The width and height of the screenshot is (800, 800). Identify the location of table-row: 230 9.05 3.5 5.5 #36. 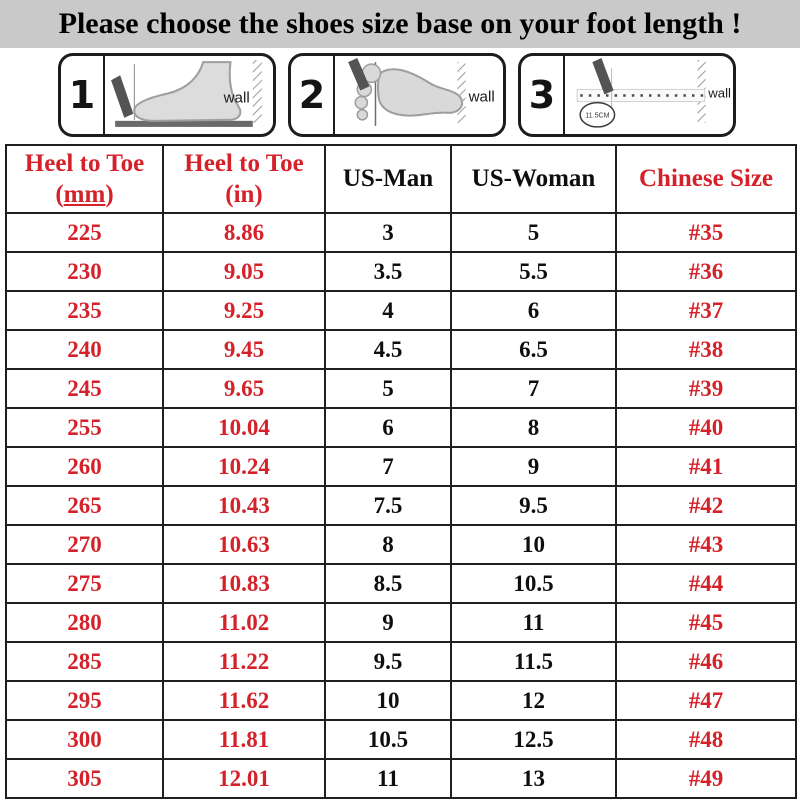
(401, 271).